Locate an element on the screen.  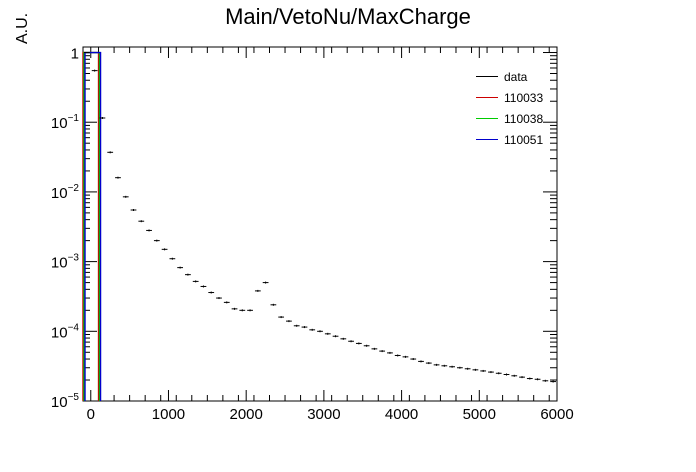
legend-label-data: data is located at coordinates (516, 76).